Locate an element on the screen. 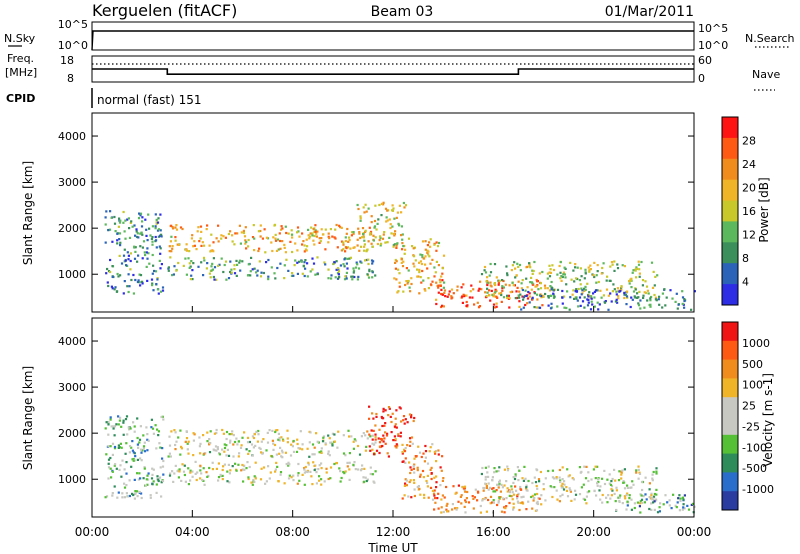 This screenshot has height=554, width=800. nsearch-label: N.Search is located at coordinates (770, 38).